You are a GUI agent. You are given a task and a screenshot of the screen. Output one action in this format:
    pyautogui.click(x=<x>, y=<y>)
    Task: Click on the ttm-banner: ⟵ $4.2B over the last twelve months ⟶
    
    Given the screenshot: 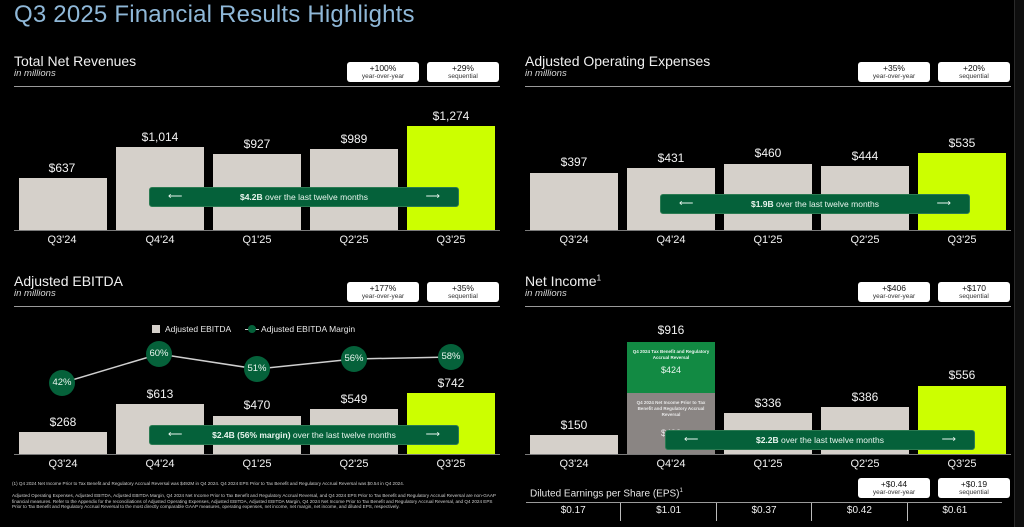 What is the action you would take?
    pyautogui.click(x=304, y=197)
    